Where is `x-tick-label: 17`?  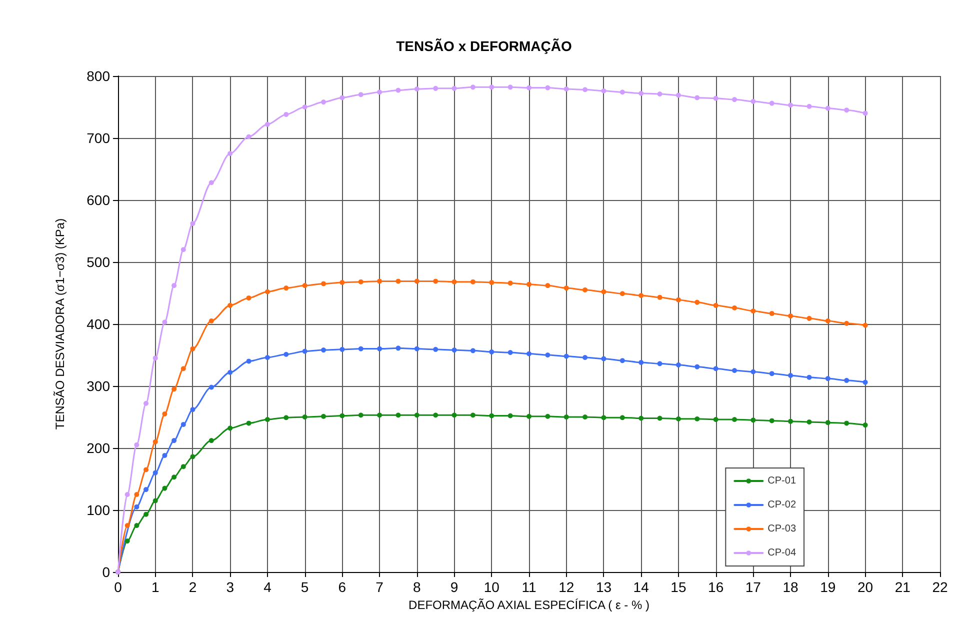
x-tick-label: 17 is located at coordinates (753, 587).